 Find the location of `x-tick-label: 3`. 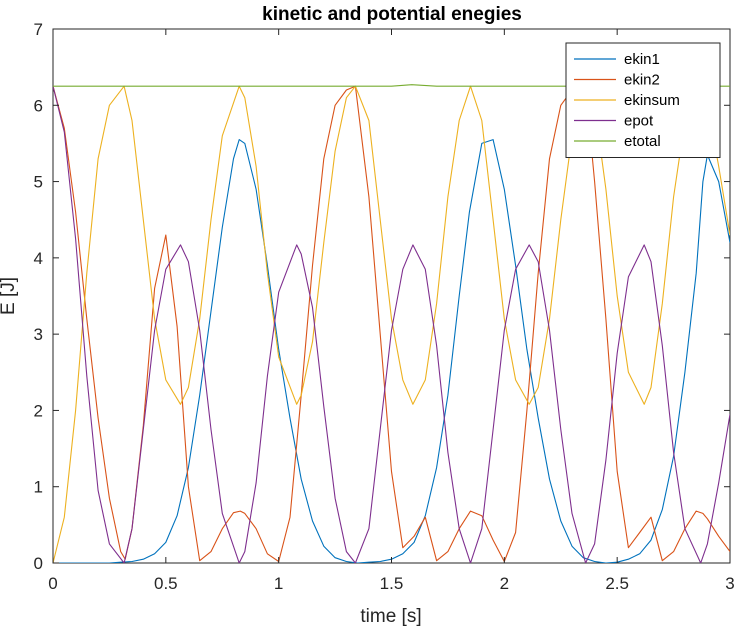

x-tick-label: 3 is located at coordinates (729, 583).